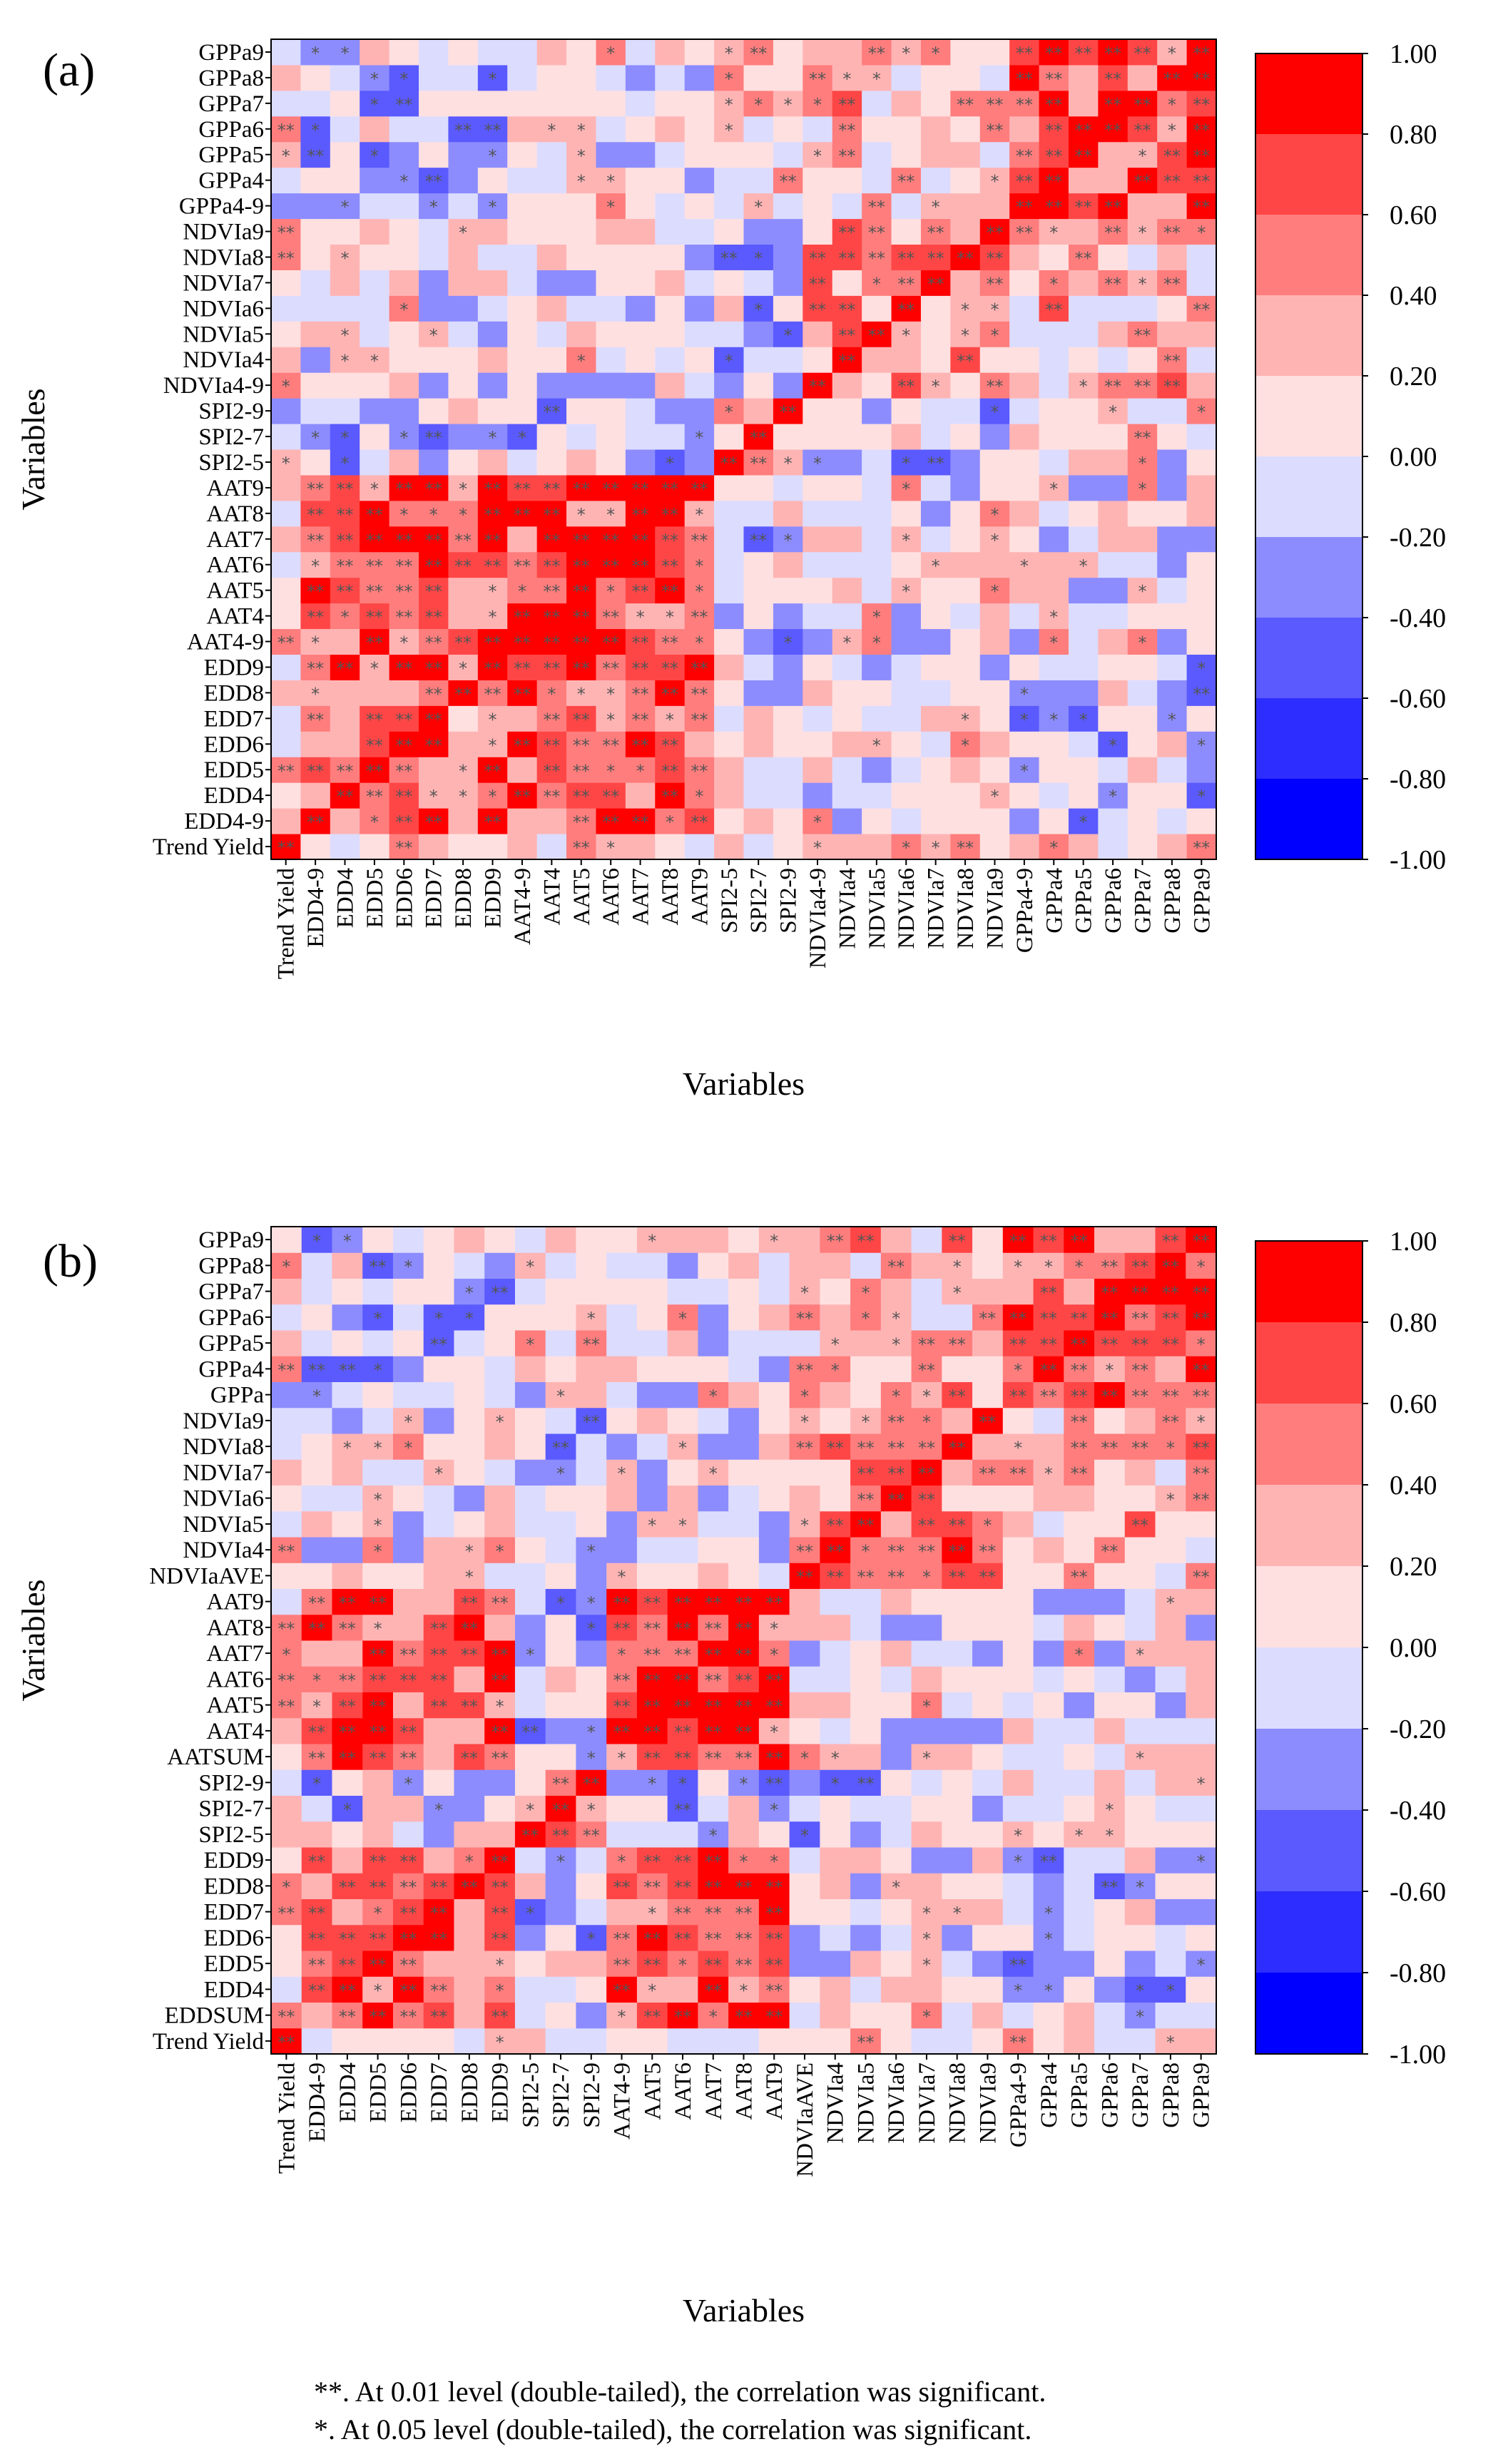  Describe the element at coordinates (1173, 901) in the screenshot. I see `x-tick-gppa8: GPPa8` at that location.